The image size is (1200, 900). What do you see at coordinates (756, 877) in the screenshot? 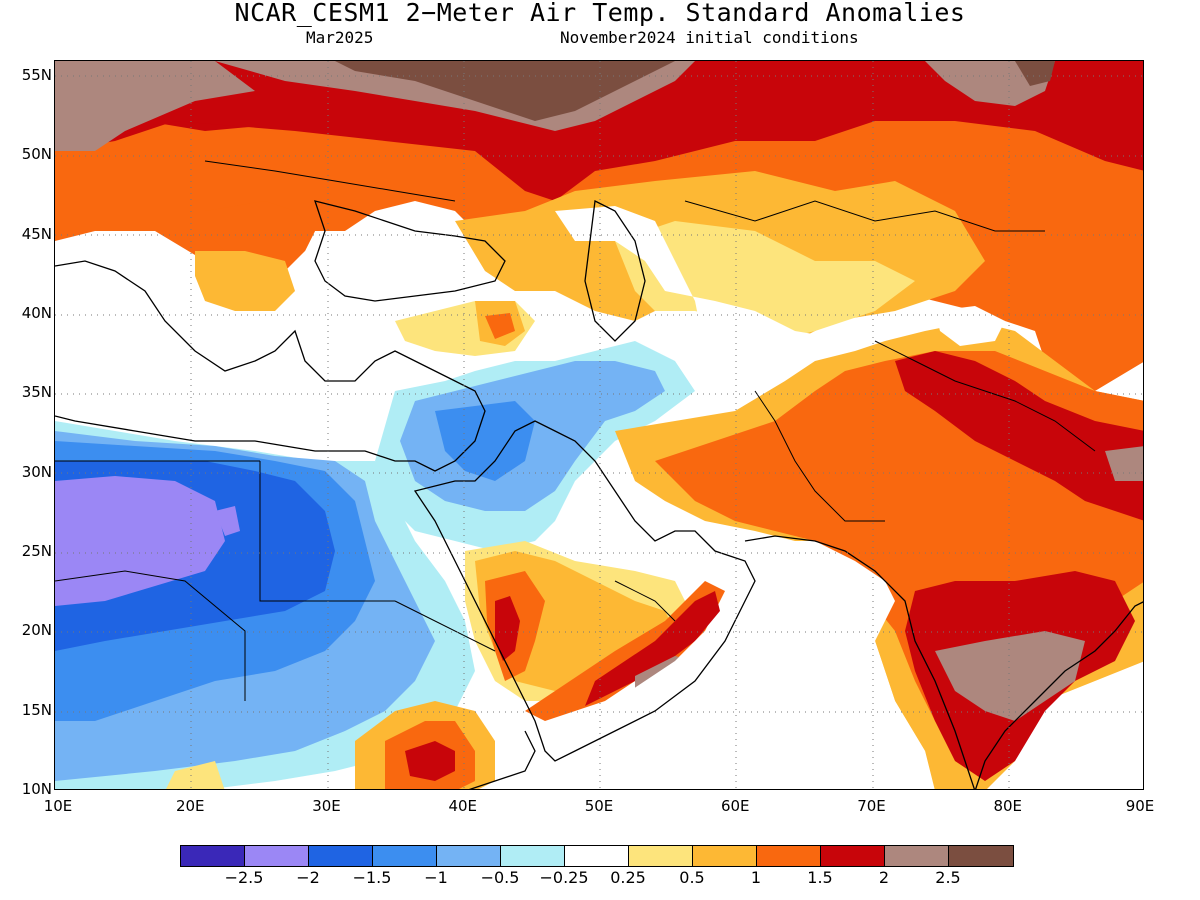
I see `colorbar-label: 1` at bounding box center [756, 877].